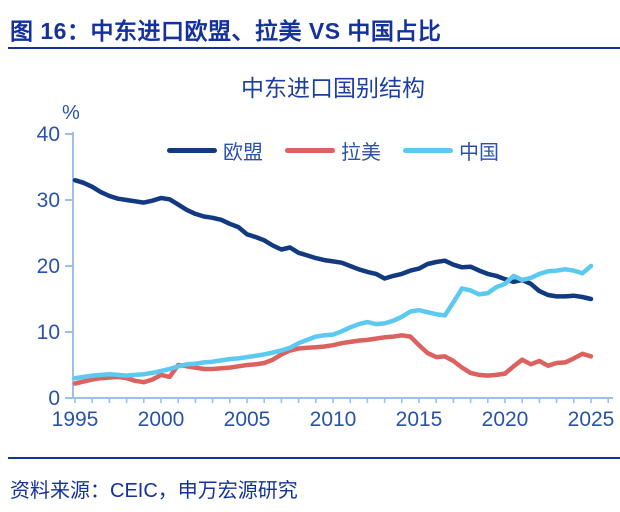 The image size is (620, 512). What do you see at coordinates (161, 419) in the screenshot?
I see `x-tick-label: 2000` at bounding box center [161, 419].